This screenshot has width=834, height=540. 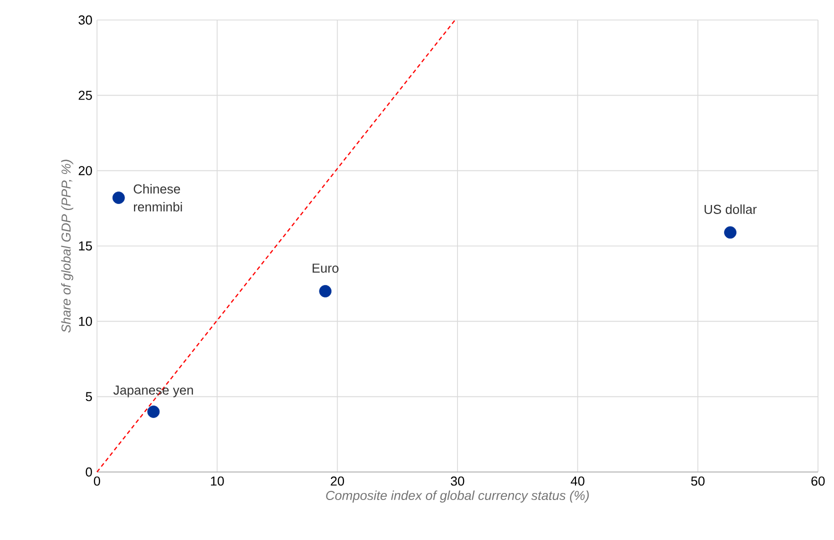 What do you see at coordinates (698, 481) in the screenshot?
I see `x-tick-label: 50` at bounding box center [698, 481].